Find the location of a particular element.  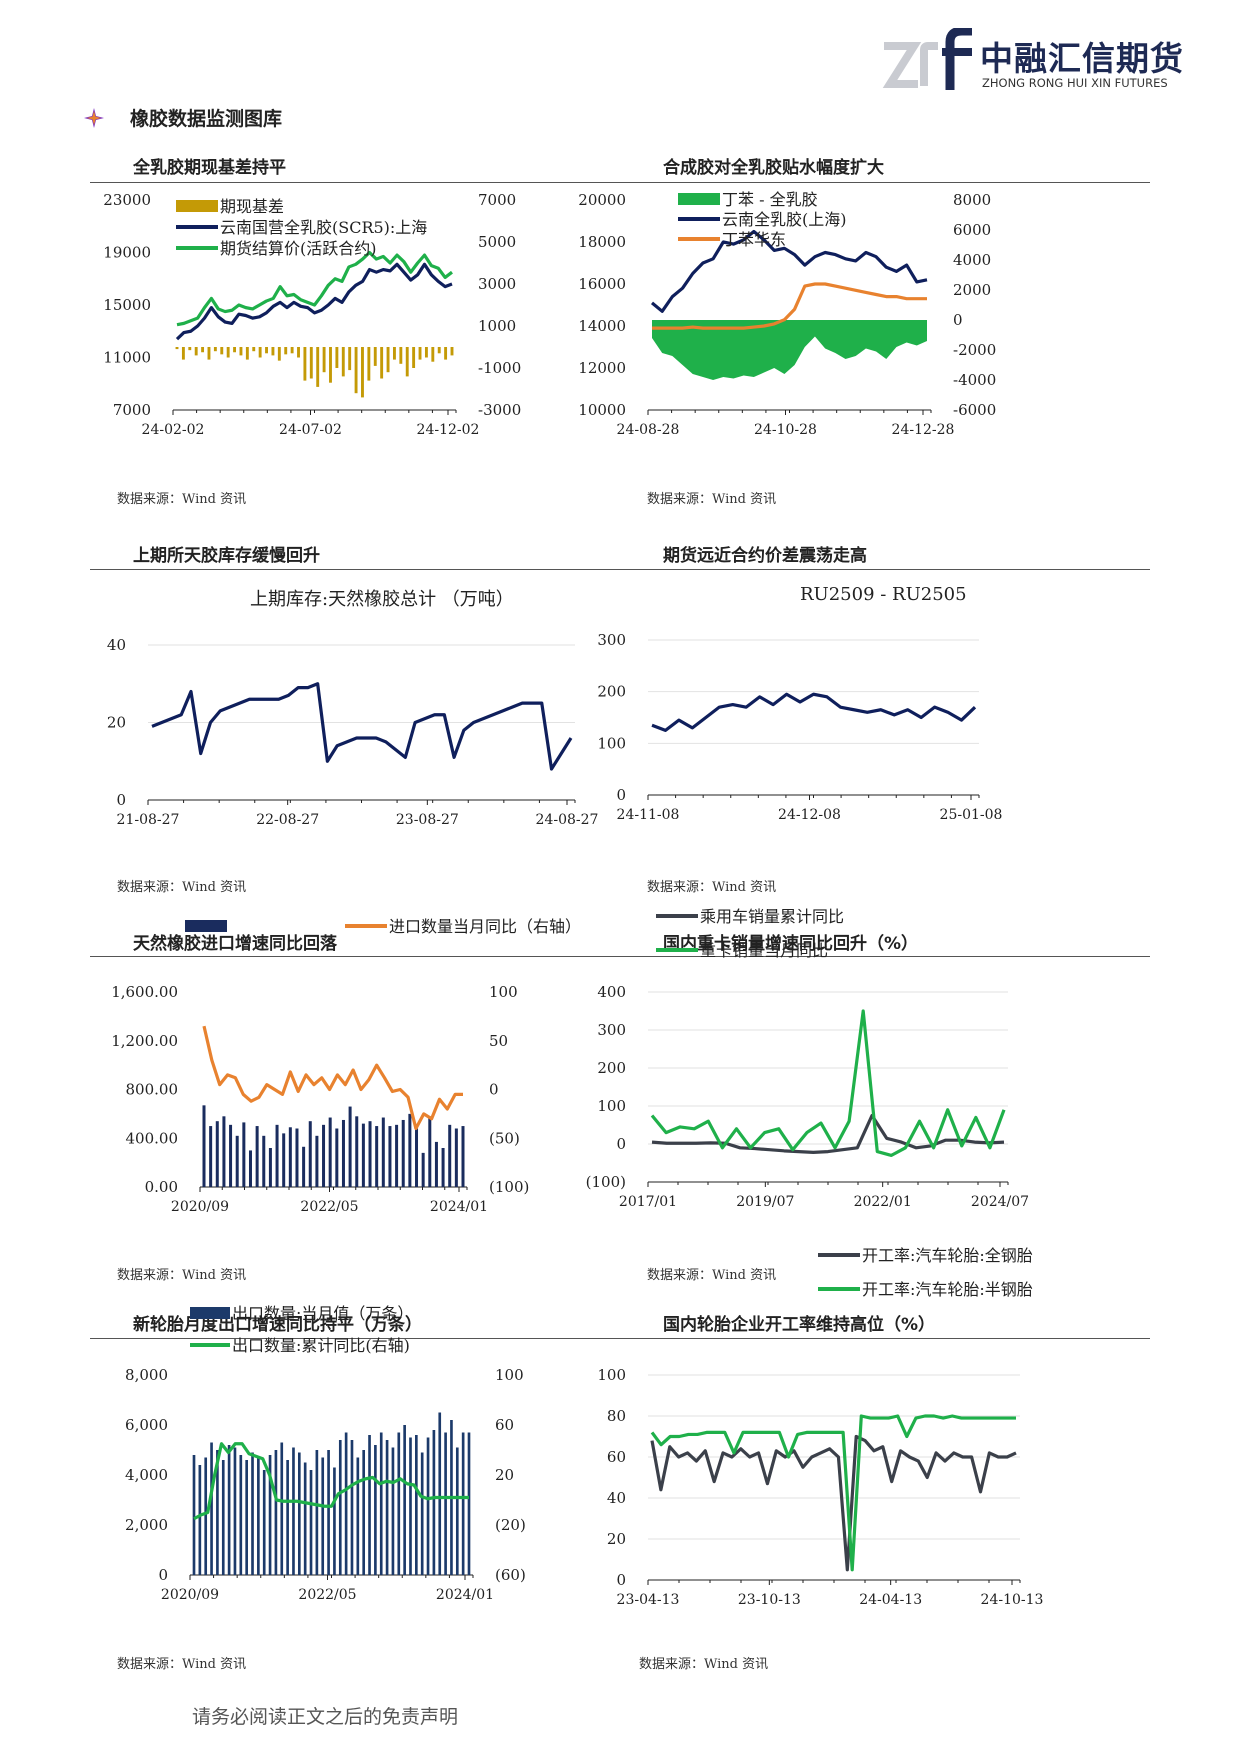

y-tick-label: 19000 is located at coordinates (127, 253).